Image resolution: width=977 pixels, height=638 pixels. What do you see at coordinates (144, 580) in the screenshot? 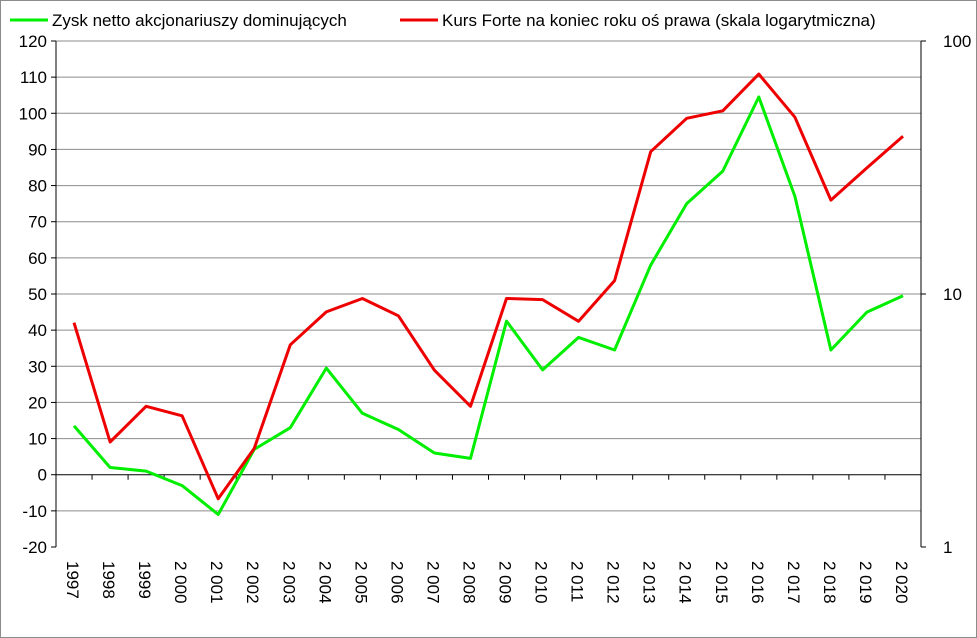
I see `x-tick-label: 1999` at bounding box center [144, 580].